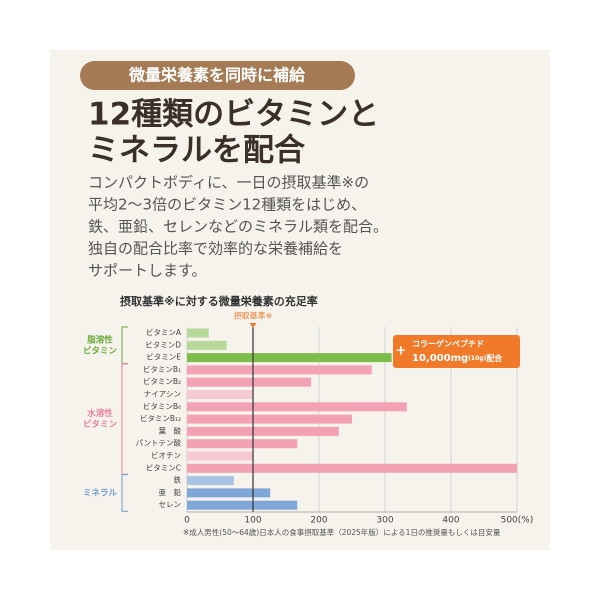  Describe the element at coordinates (494, 358) in the screenshot. I see `callout-suffix: 配合` at that location.